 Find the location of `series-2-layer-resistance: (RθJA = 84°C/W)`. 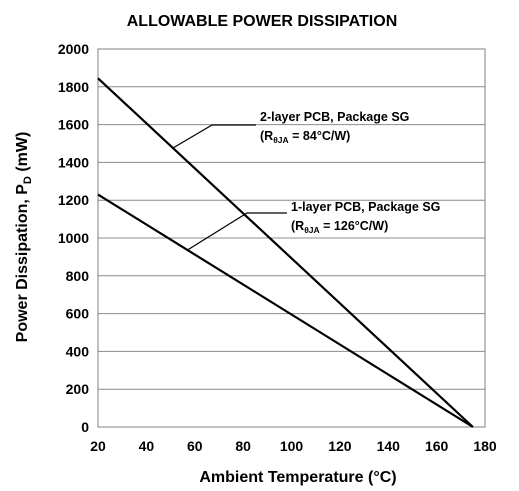

series-2-layer-resistance: (RθJA = 84°C/W) is located at coordinates (305, 137).